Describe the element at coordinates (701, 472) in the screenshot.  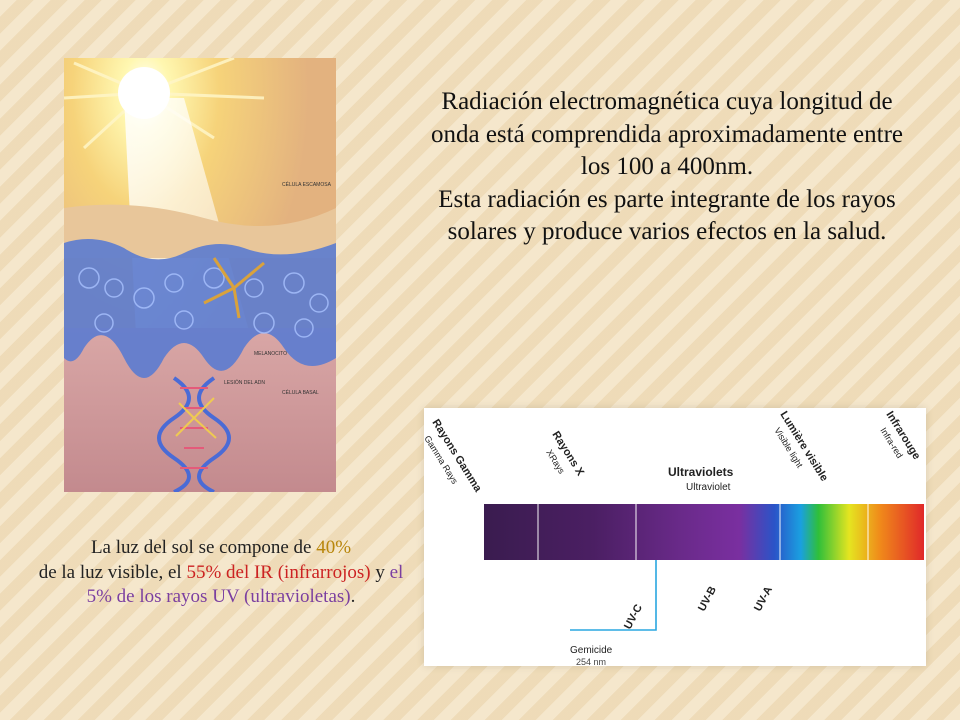
I see `label-ultraviolets: Ultraviolets` at that location.